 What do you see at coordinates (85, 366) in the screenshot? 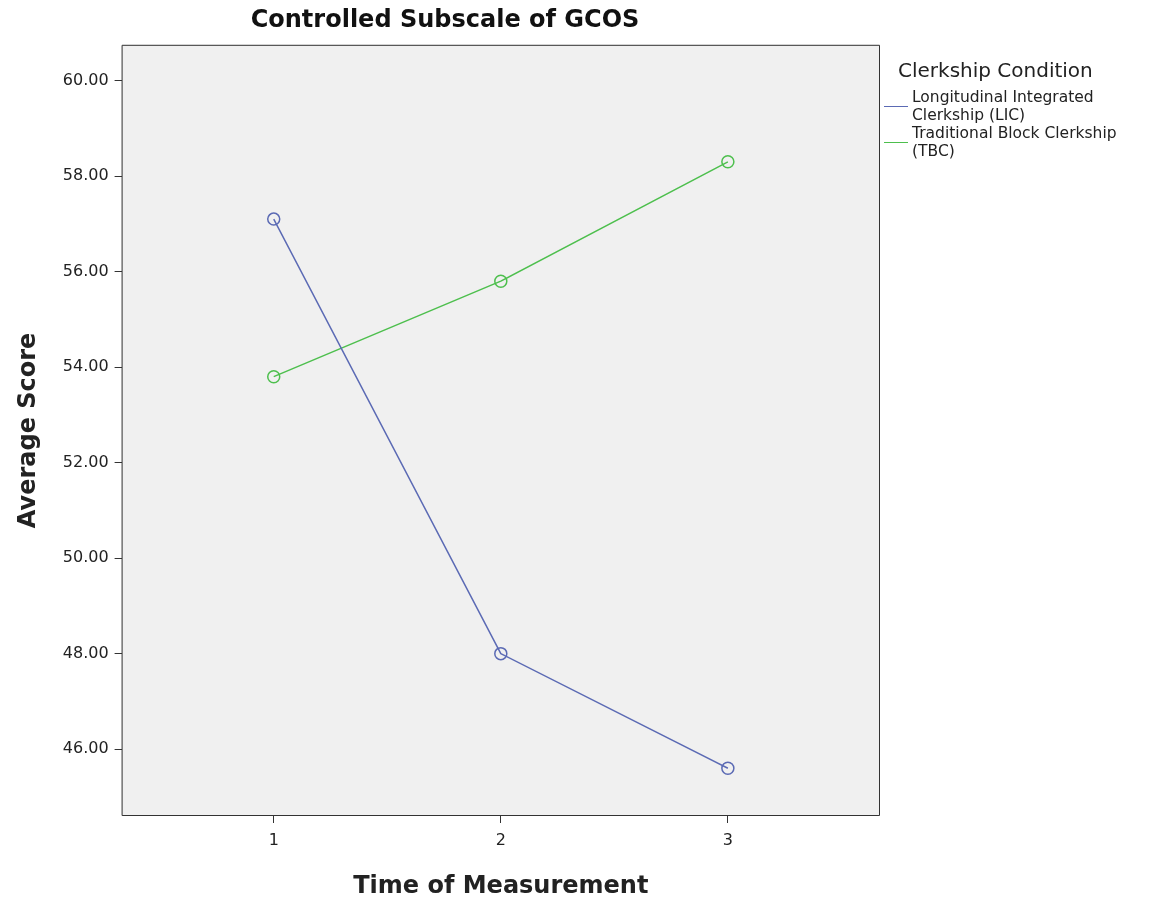
I see `y-tick-label: 54.00` at bounding box center [85, 366].